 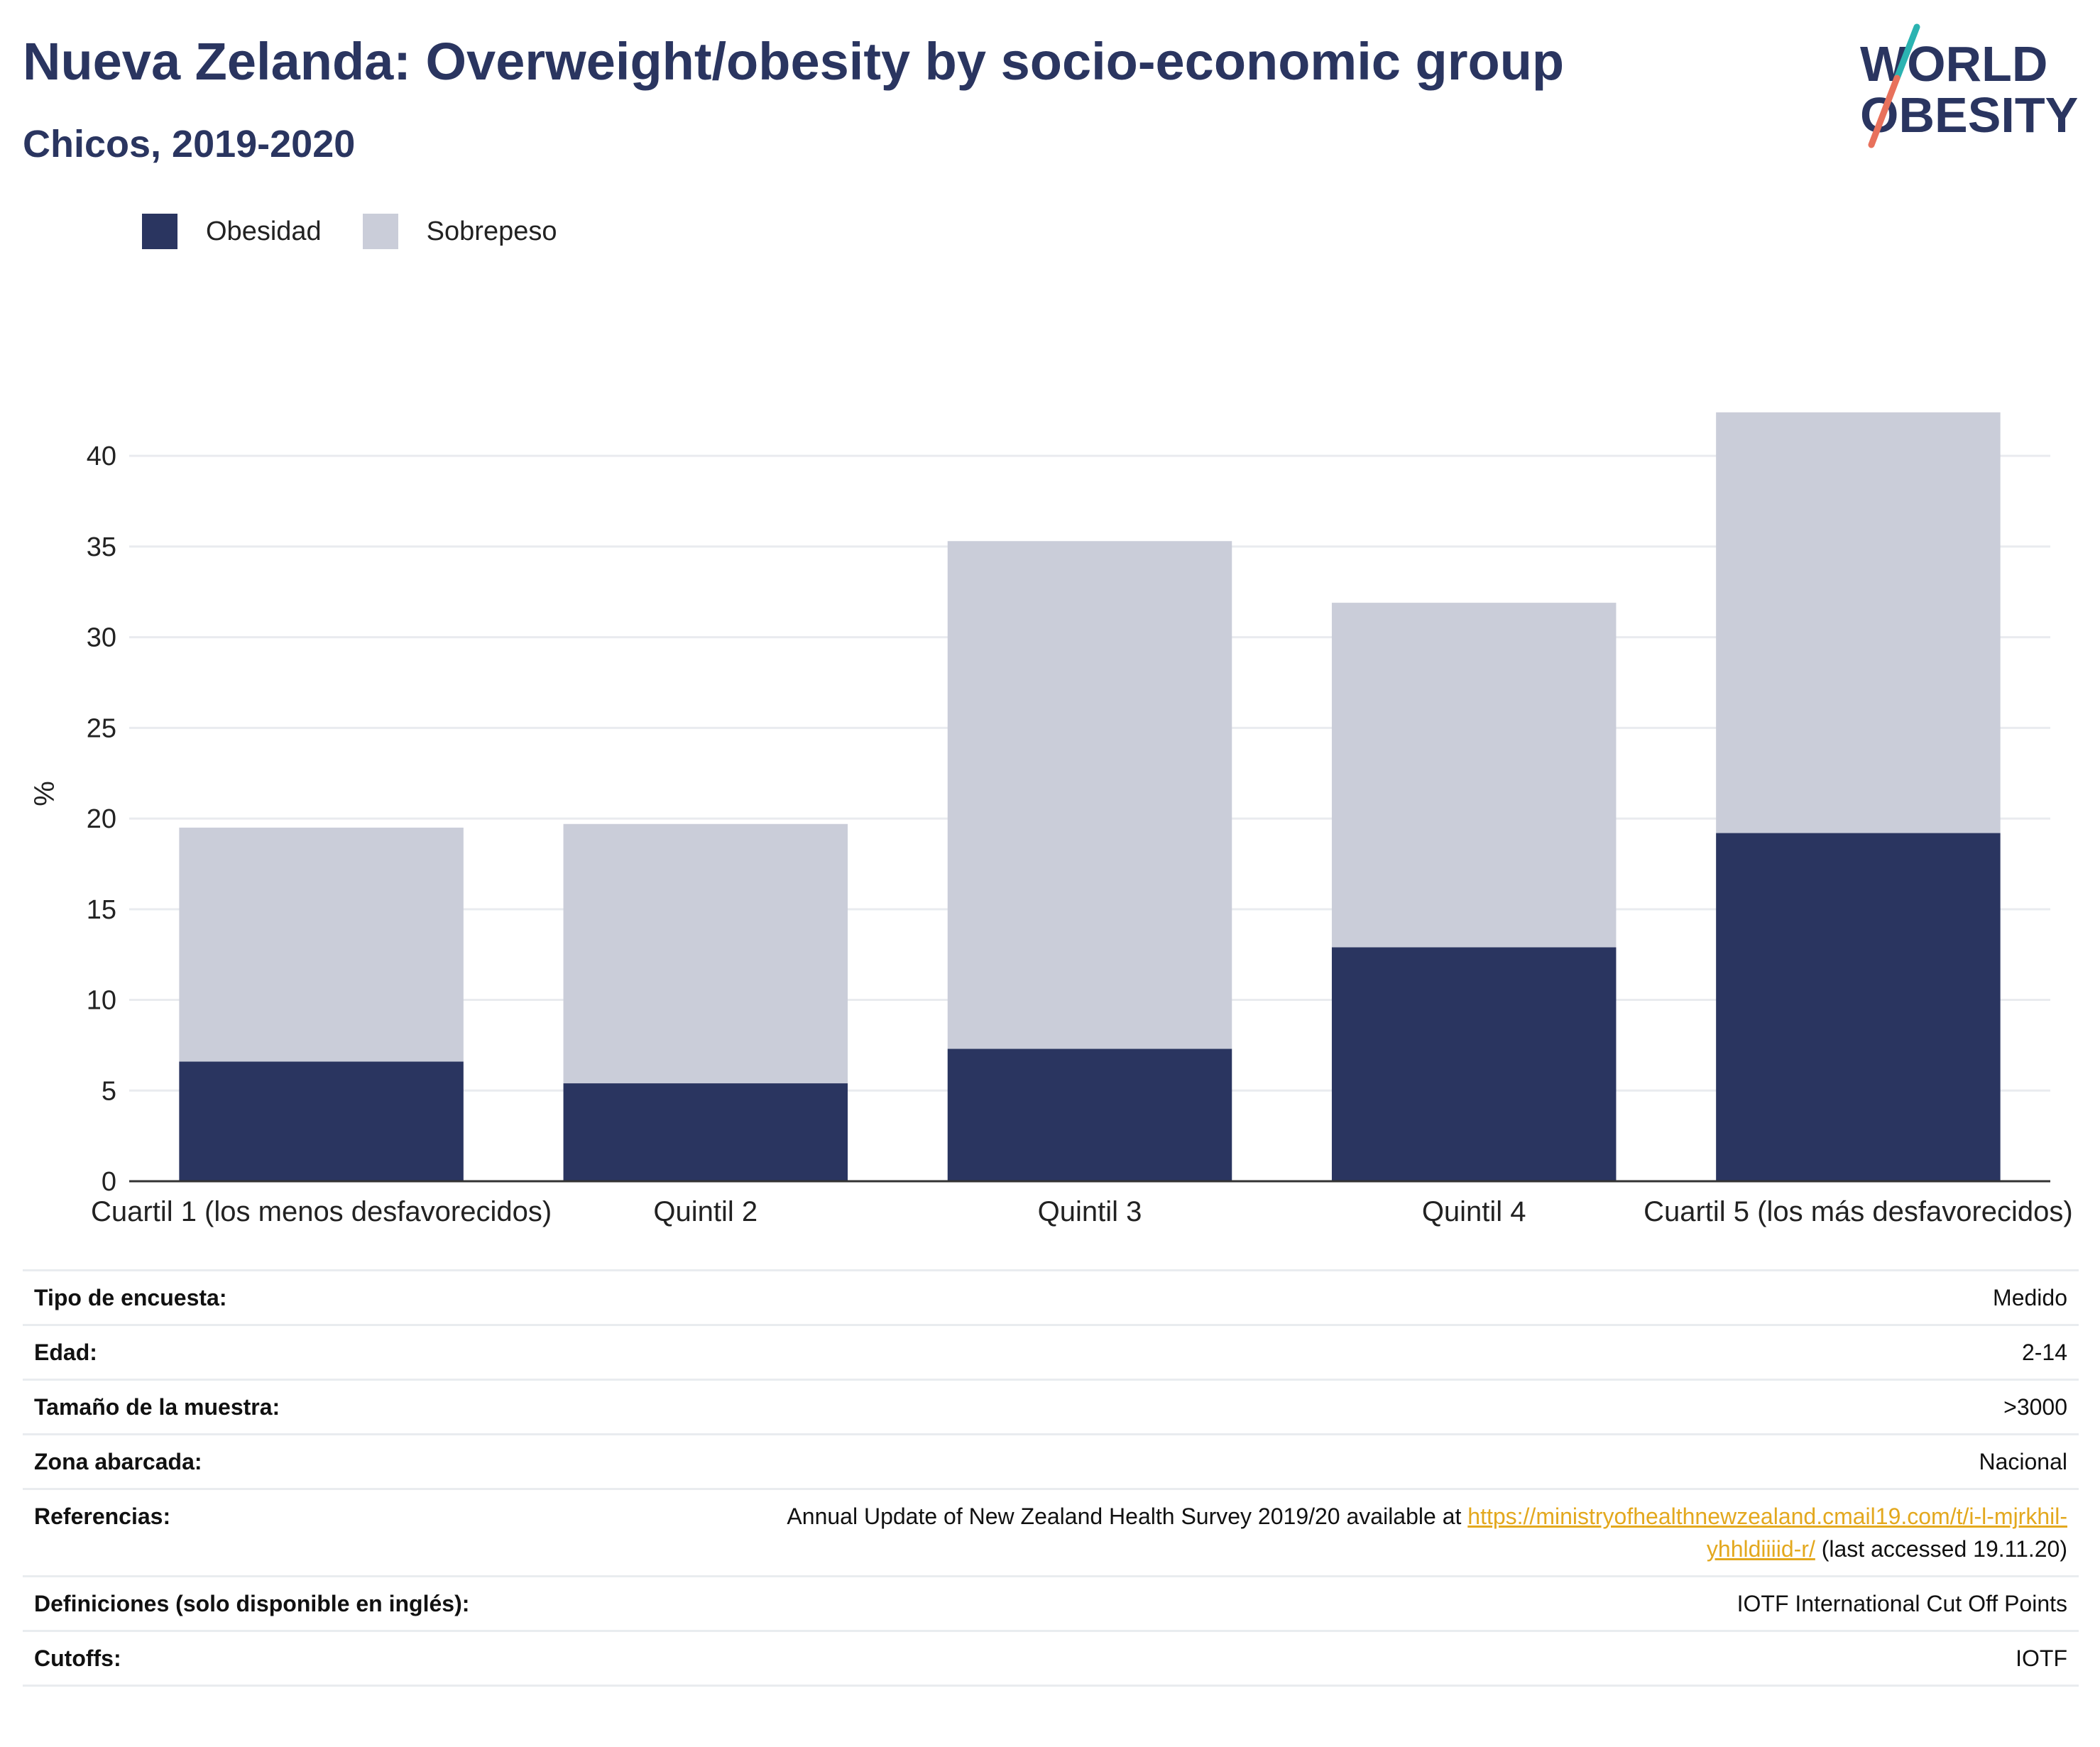 I want to click on x-tick-label: Quintil 4, so click(x=1474, y=1211).